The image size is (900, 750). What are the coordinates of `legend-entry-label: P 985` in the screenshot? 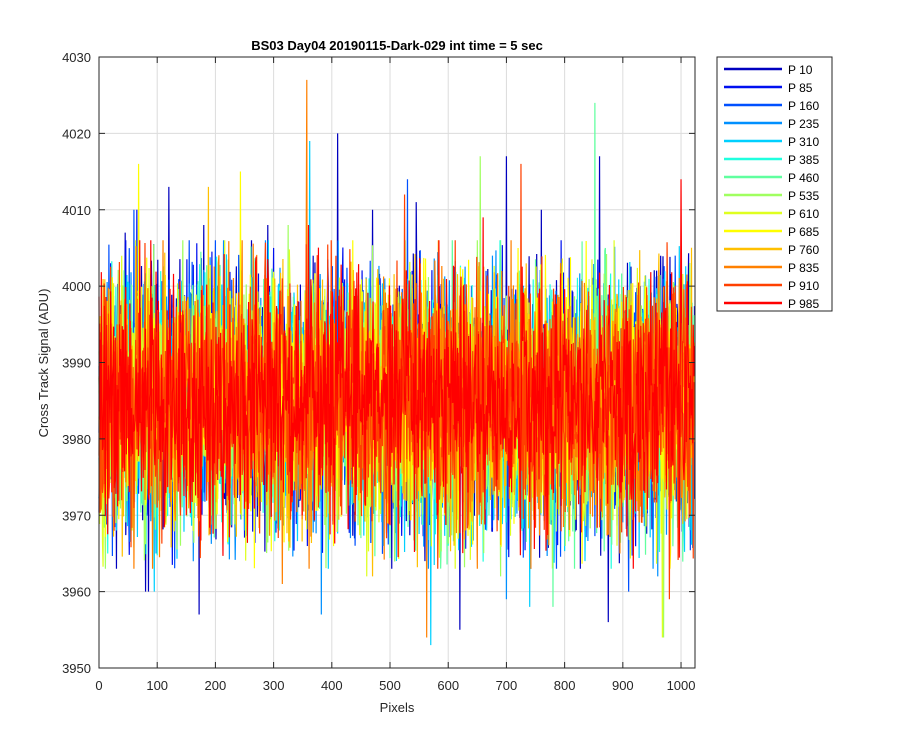 It's located at (803, 304).